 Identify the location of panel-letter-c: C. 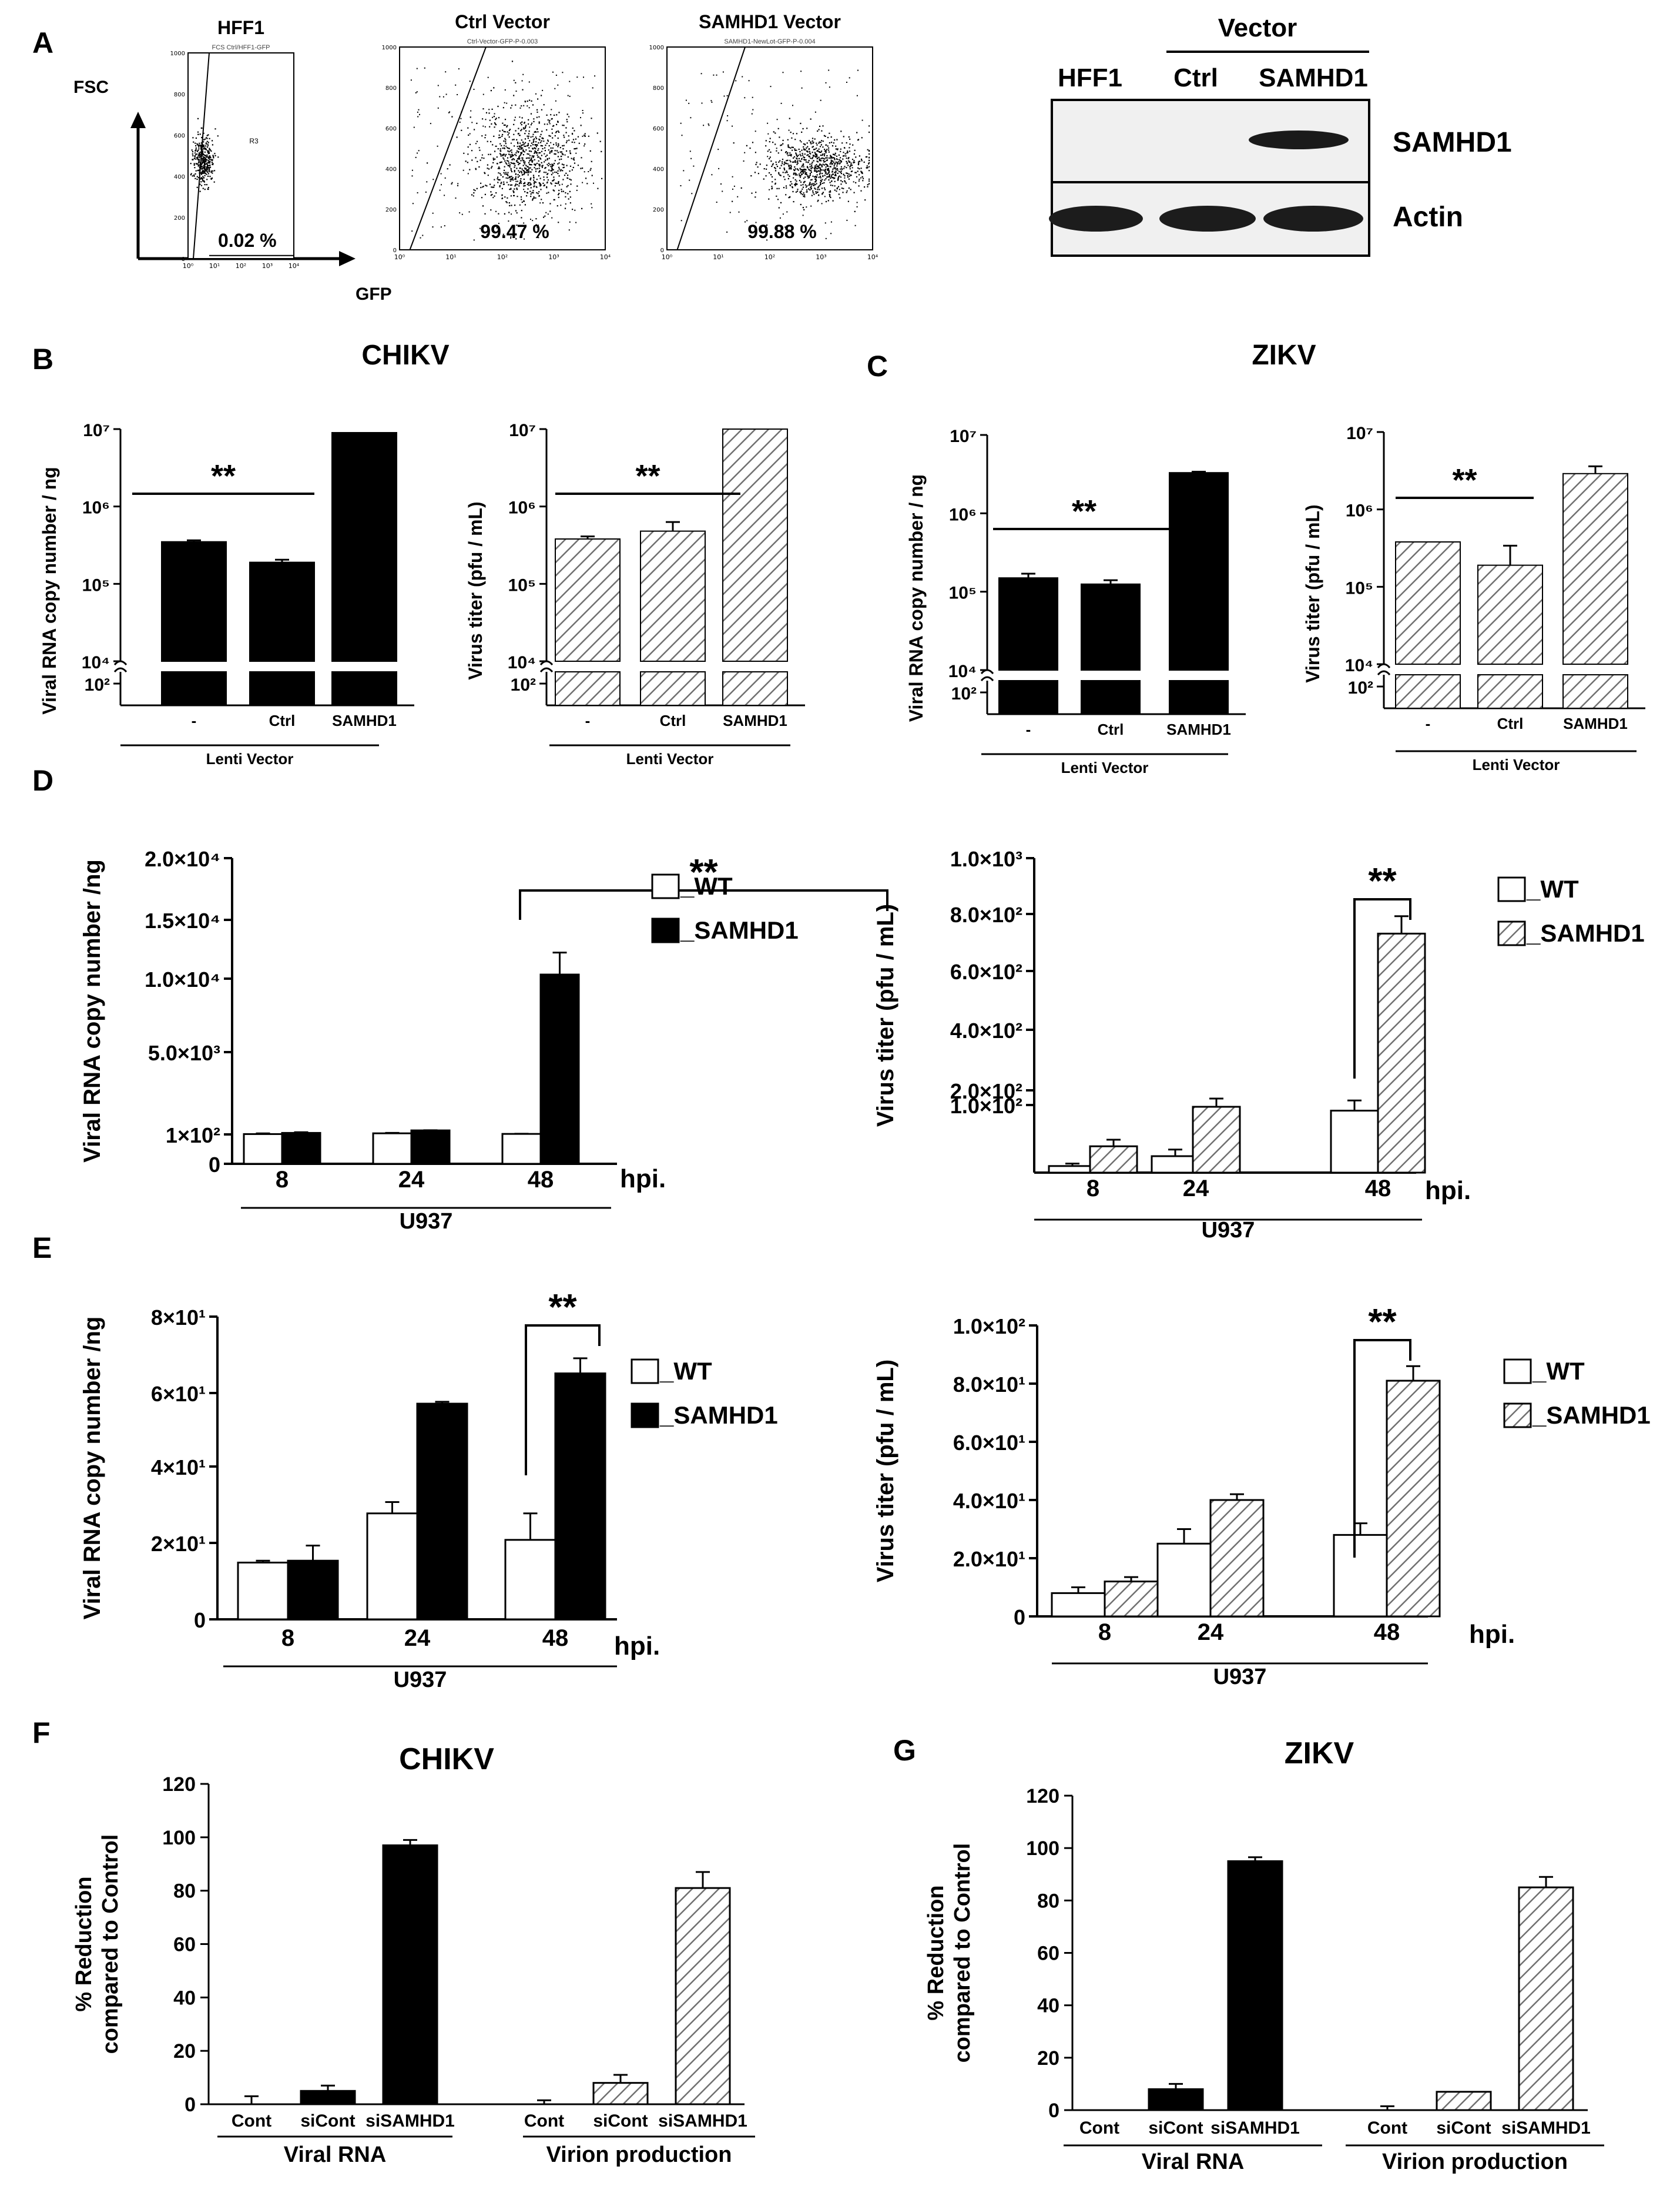
(877, 366).